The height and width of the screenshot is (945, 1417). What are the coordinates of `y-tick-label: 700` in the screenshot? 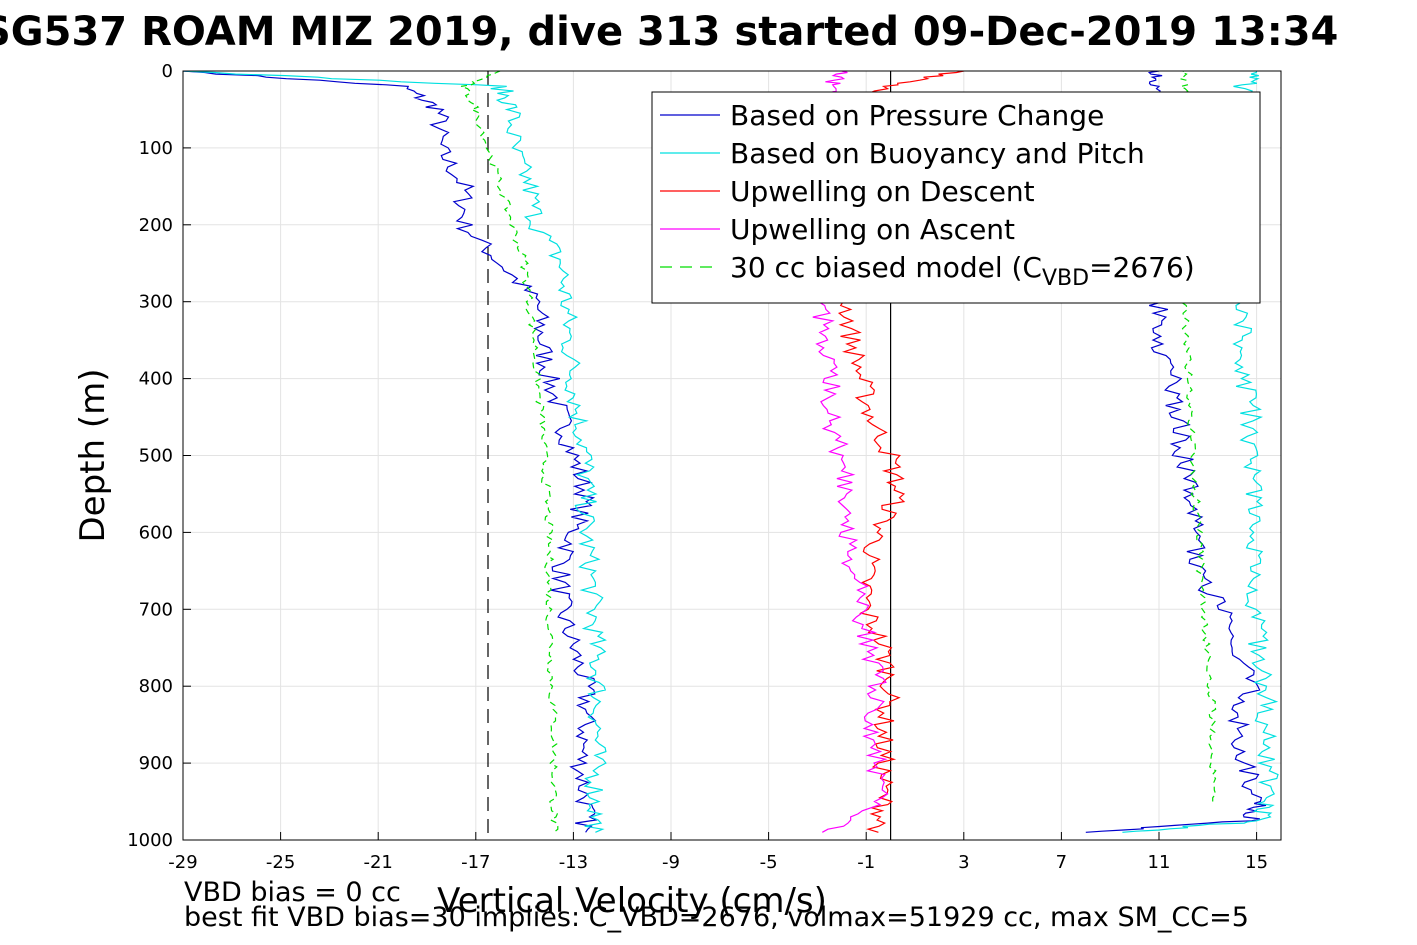 It's located at (156, 609).